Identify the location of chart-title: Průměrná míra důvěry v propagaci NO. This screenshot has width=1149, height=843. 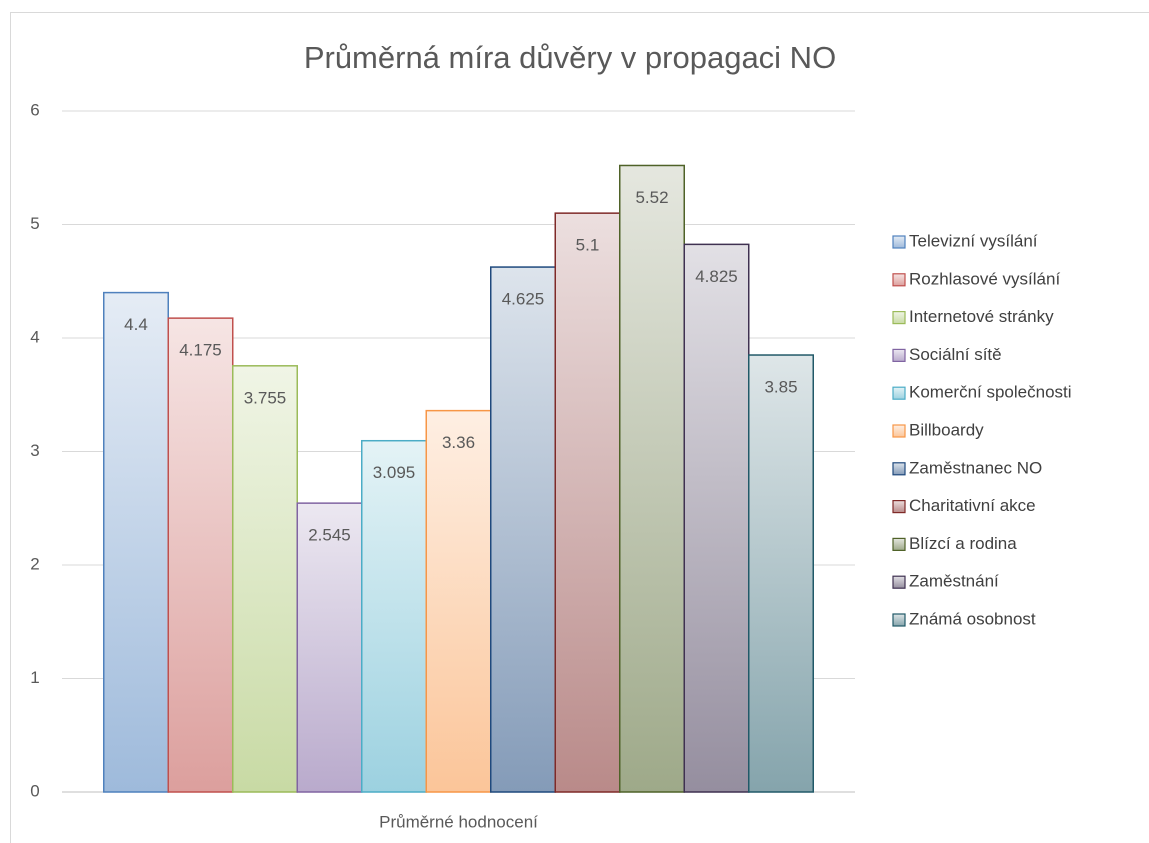
(570, 57).